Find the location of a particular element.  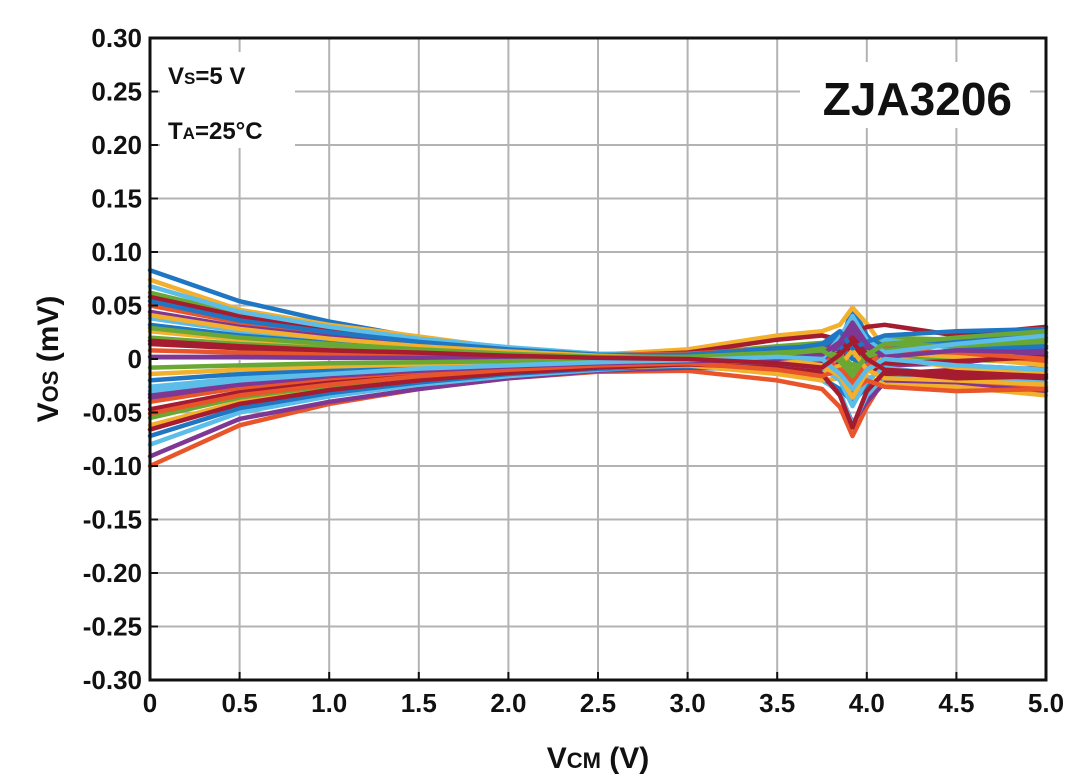

y-tick-label: 0.10 is located at coordinates (116, 252).